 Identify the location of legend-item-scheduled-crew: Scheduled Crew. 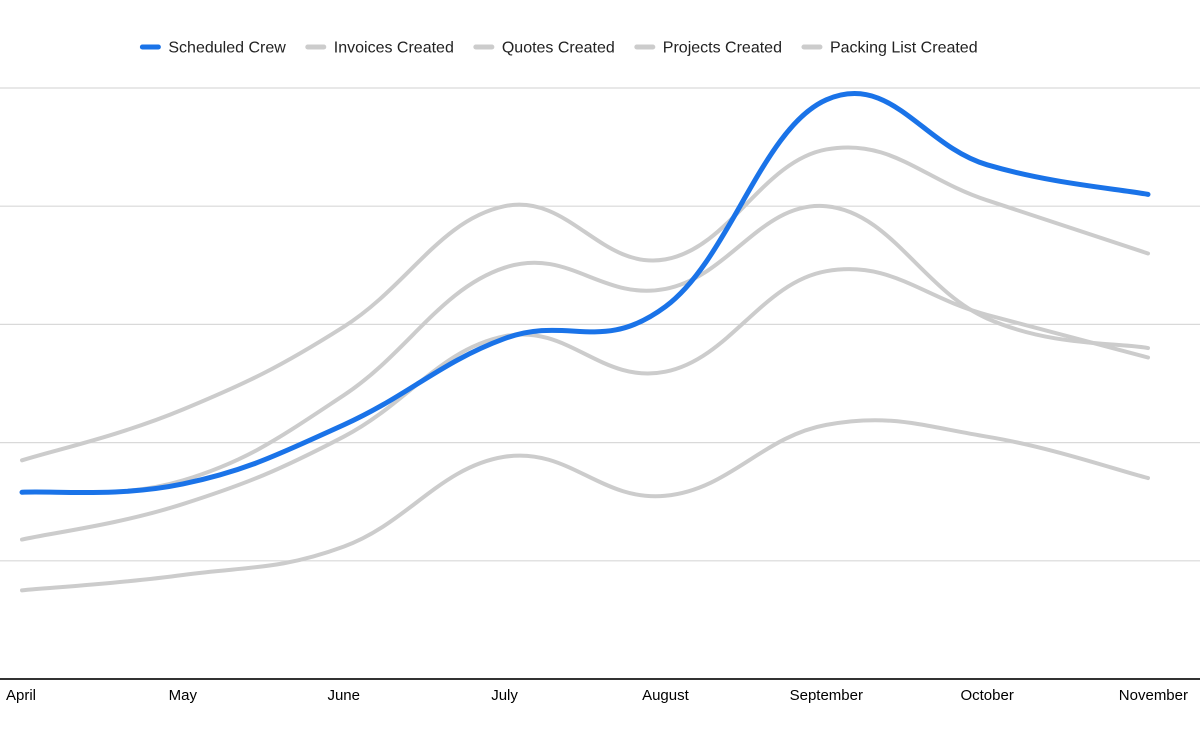
(212, 48).